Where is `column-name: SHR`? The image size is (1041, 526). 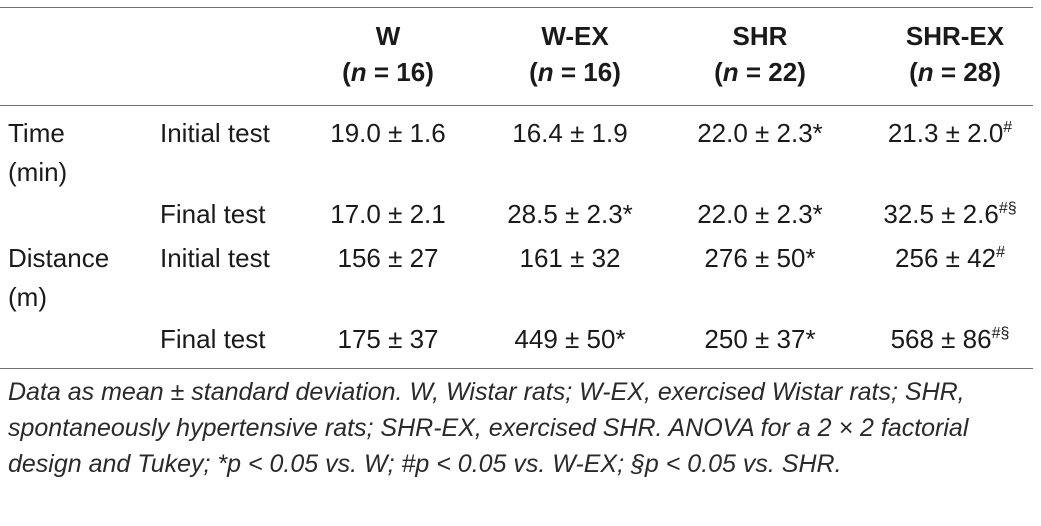
column-name: SHR is located at coordinates (760, 36).